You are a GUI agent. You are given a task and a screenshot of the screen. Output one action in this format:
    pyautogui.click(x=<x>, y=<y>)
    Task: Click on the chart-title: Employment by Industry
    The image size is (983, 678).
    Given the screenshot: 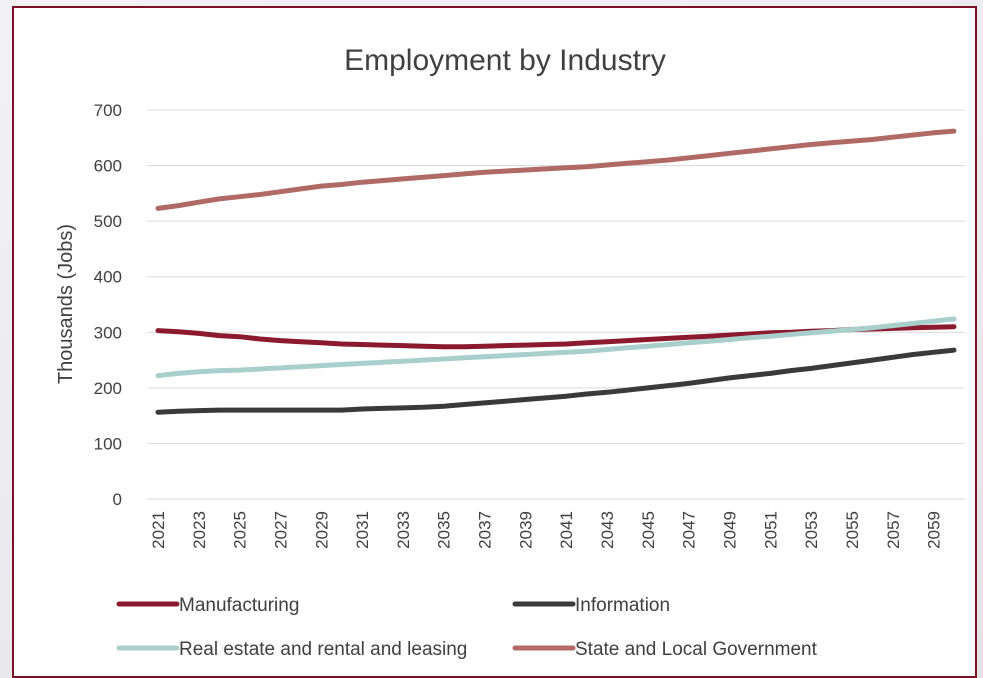 What is the action you would take?
    pyautogui.click(x=505, y=60)
    